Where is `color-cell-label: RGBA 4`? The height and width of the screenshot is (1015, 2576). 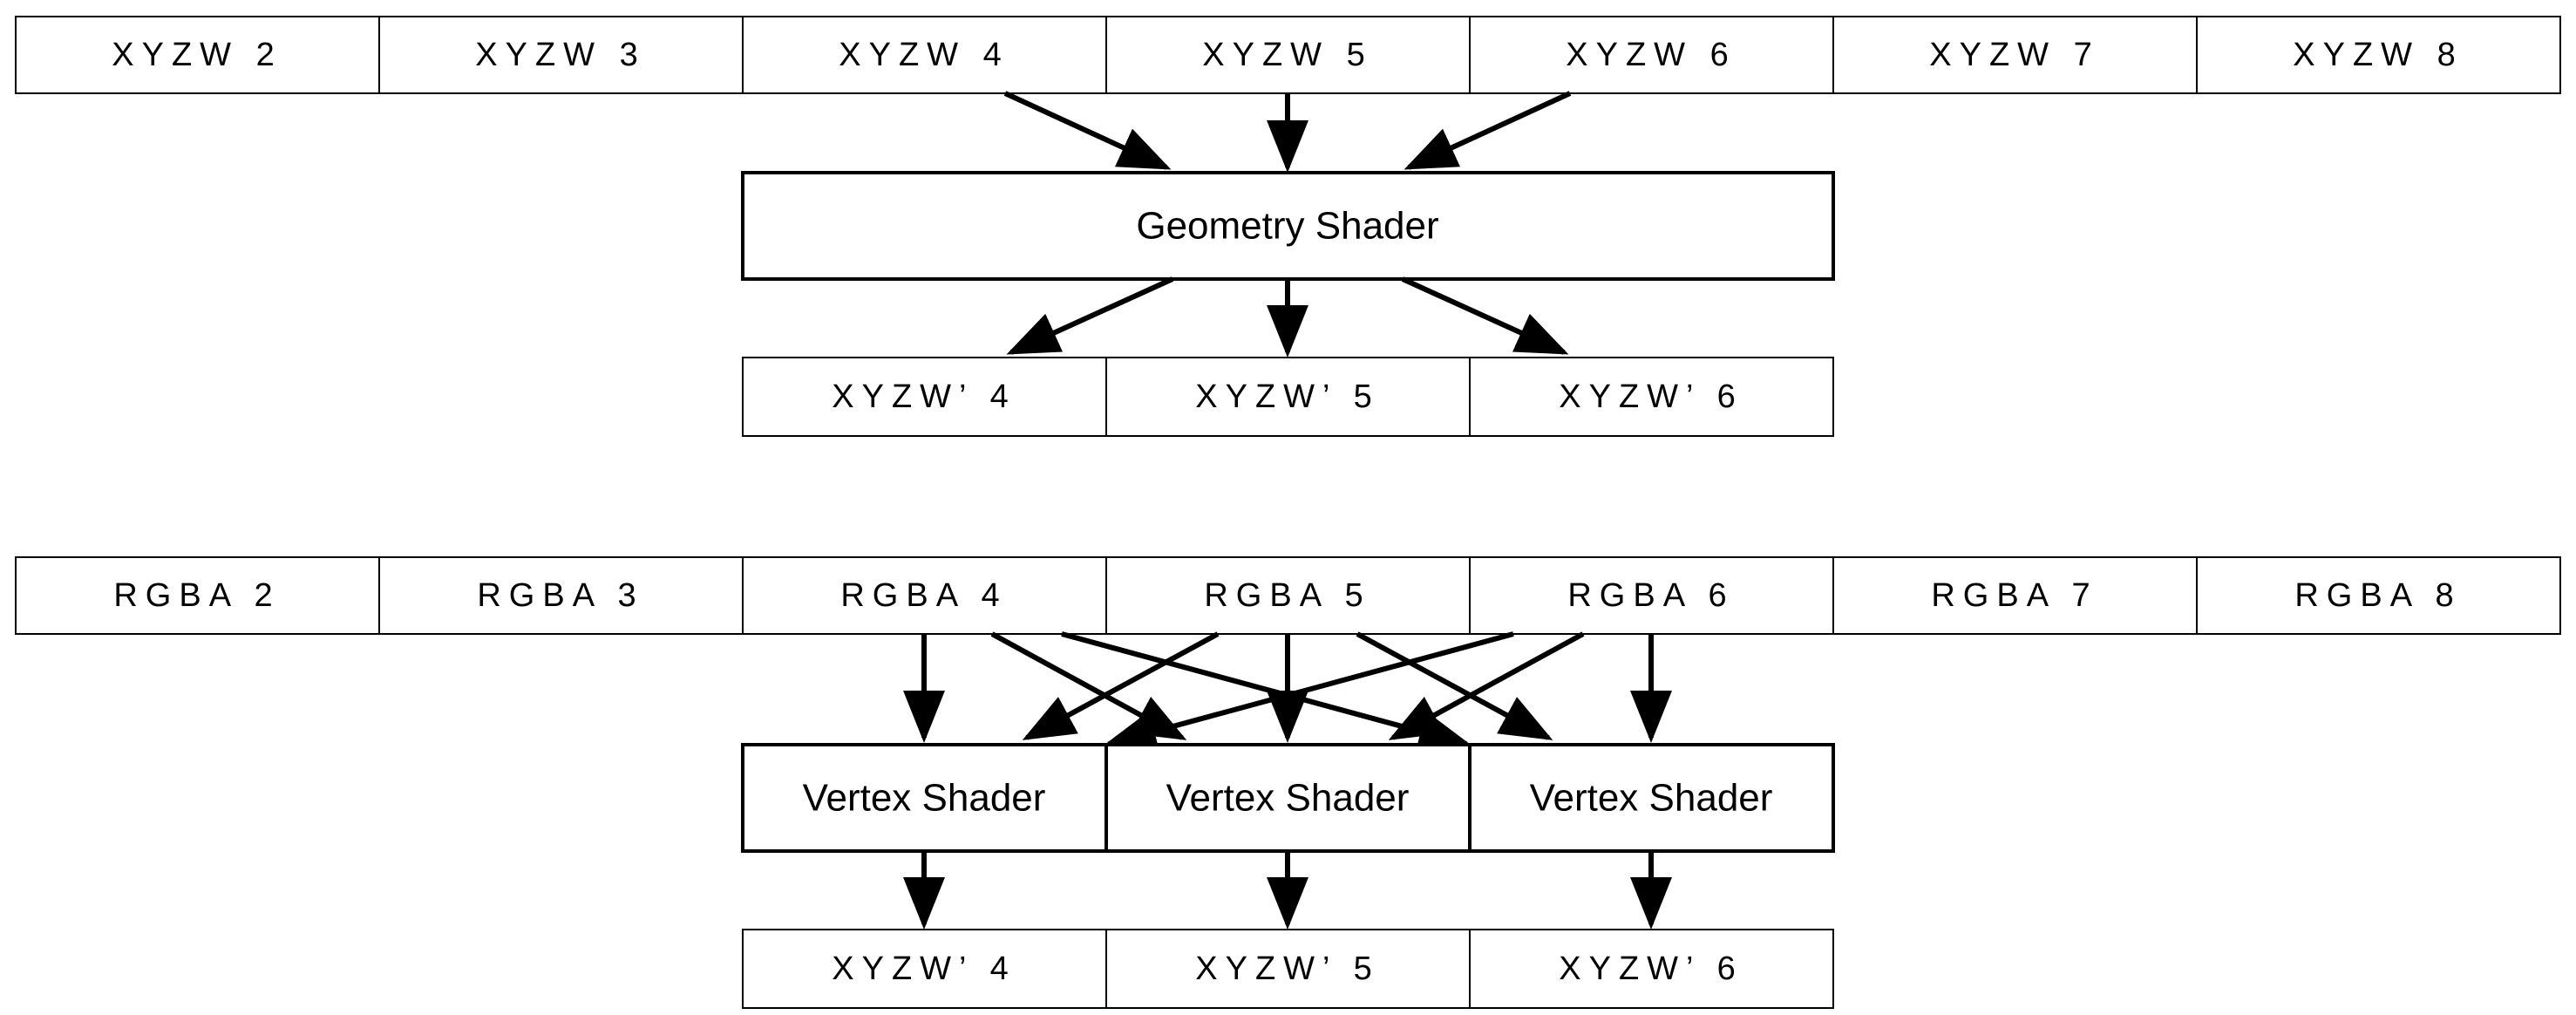 color-cell-label: RGBA 4 is located at coordinates (923, 595).